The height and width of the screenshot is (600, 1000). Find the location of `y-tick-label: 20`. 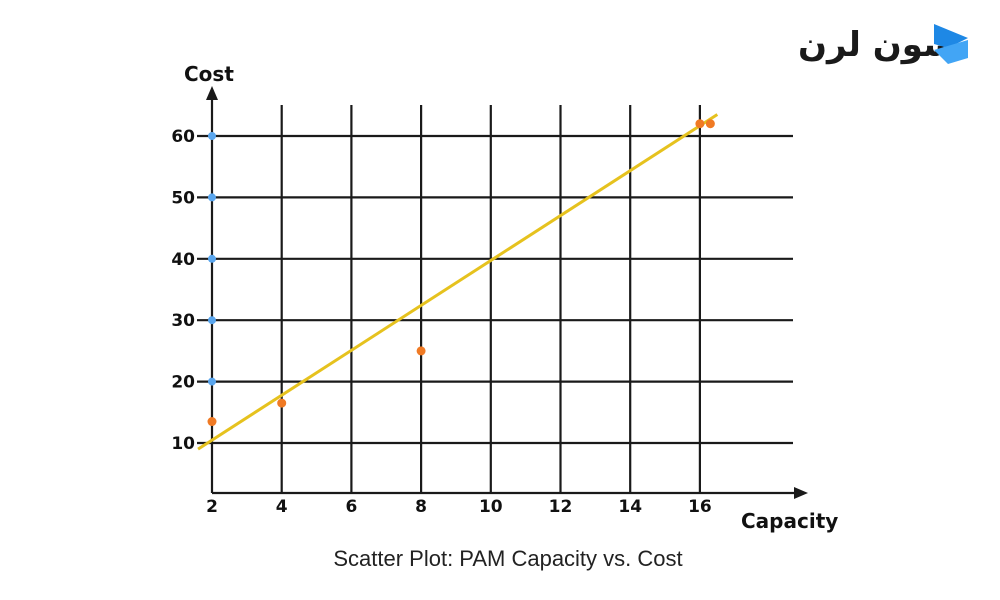

y-tick-label: 20 is located at coordinates (183, 383).